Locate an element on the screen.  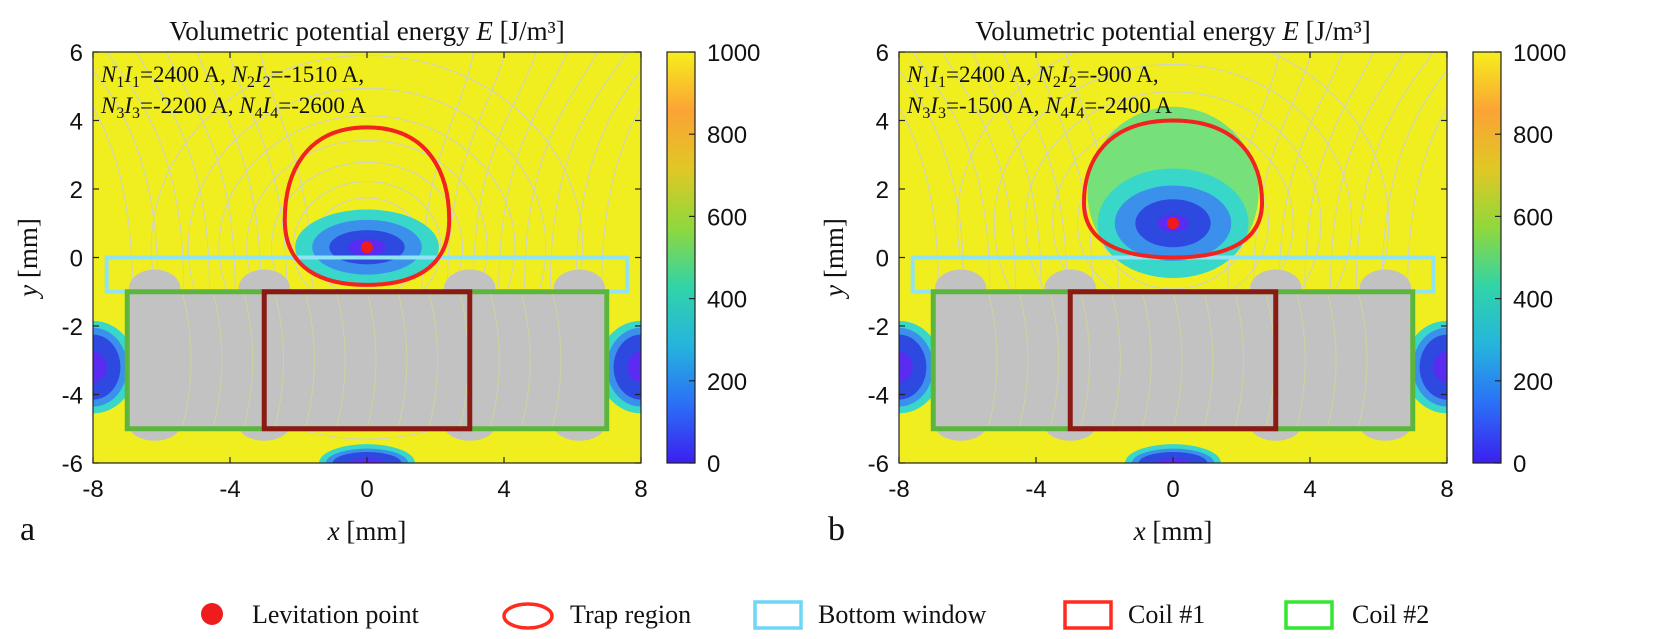
current-annotation: N1​I1​=2400 A, N2​I2​=-900 A, is located at coordinates (1032, 76).